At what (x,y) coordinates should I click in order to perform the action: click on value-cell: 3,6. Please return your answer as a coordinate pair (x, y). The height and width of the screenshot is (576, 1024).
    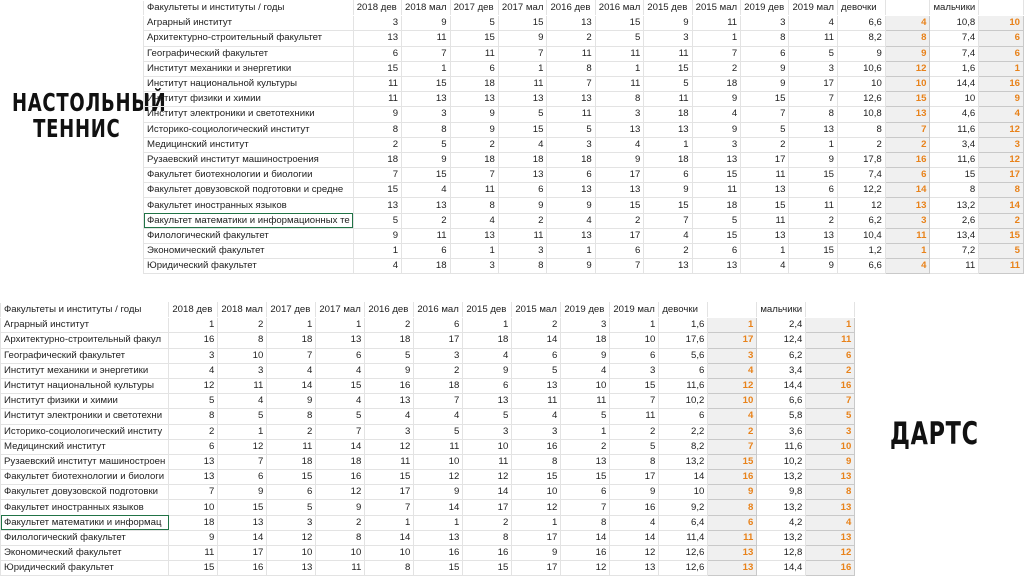
    Looking at the image, I should click on (781, 431).